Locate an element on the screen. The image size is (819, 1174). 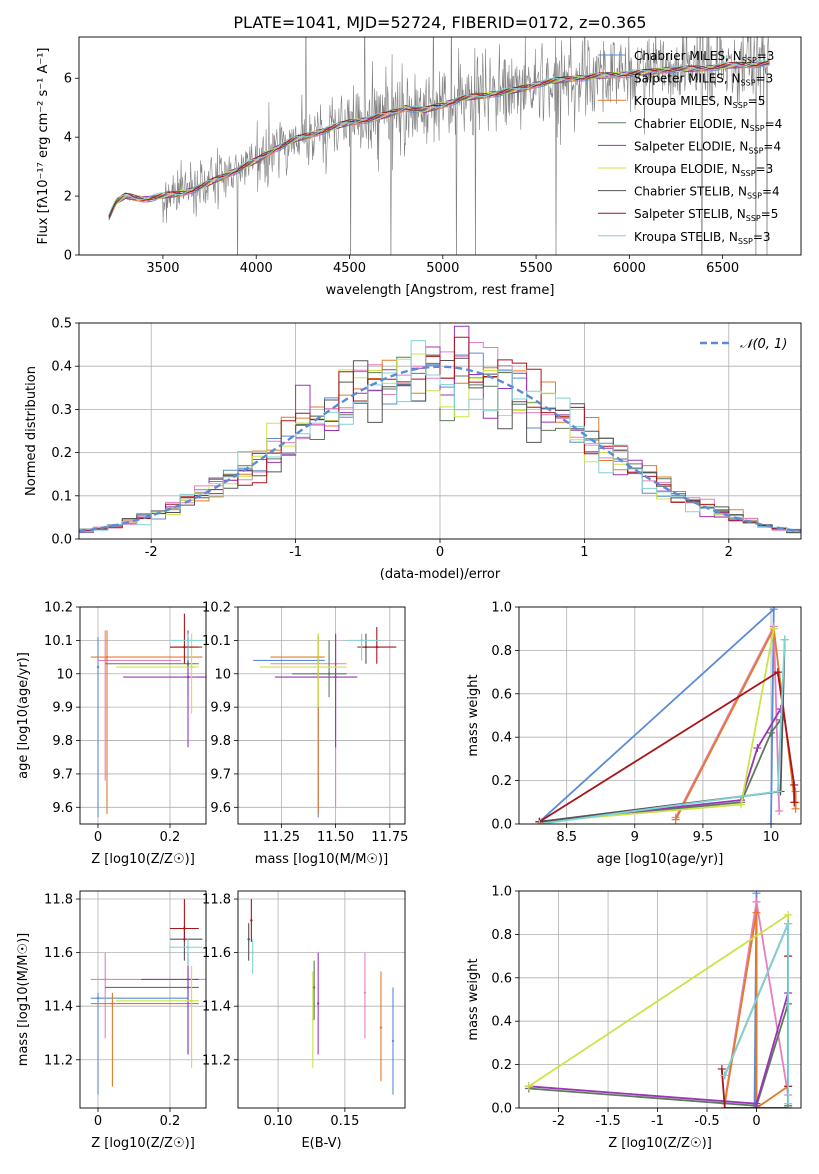
age_vs_mass-plot-area is located at coordinates (325, 722).